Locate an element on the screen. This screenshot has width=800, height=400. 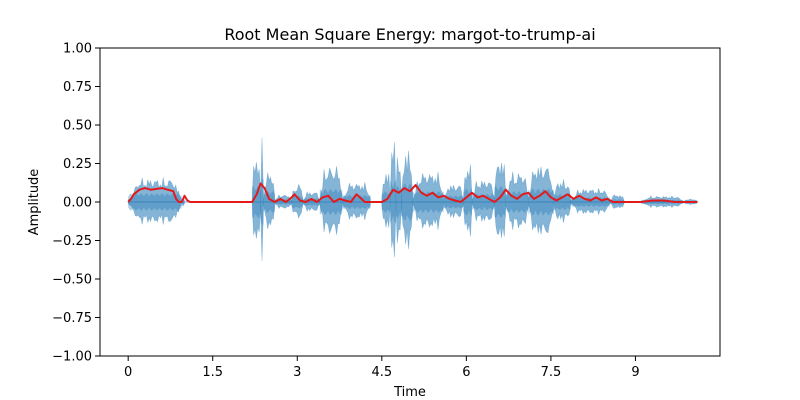
x-tick-label: 6 is located at coordinates (466, 372).